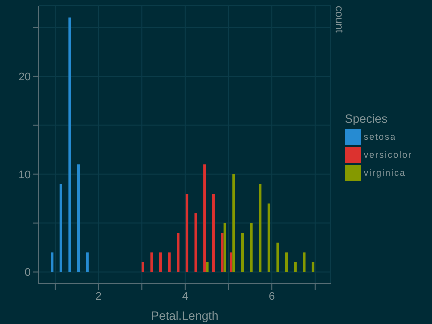  Describe the element at coordinates (385, 173) in the screenshot. I see `legend-label: virginica` at that location.